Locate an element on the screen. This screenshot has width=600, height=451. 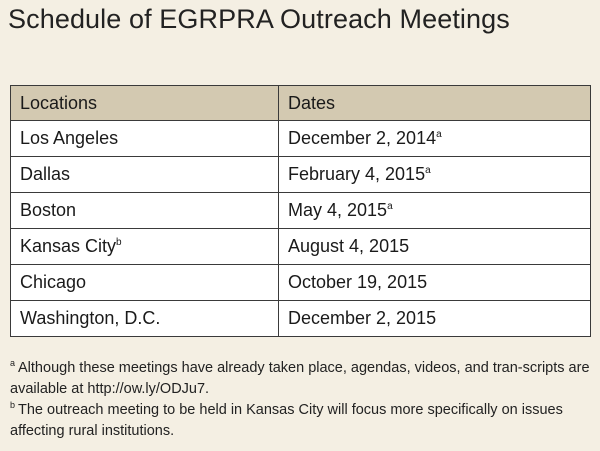
table-row: Dallas February 4, 2015a is located at coordinates (300, 174).